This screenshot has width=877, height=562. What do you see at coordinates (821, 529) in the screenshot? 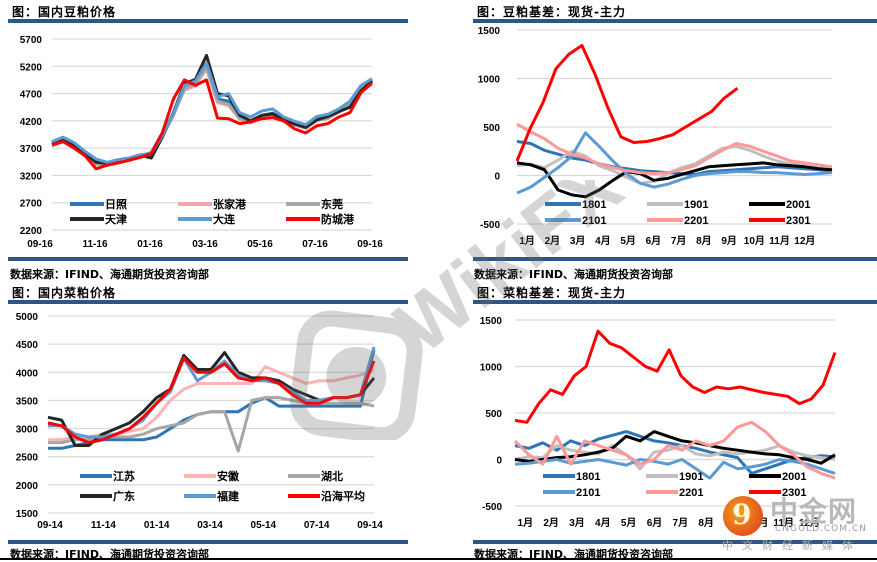
I see `cngold-brand-en: CNGOLD.COM.CN` at bounding box center [821, 529].